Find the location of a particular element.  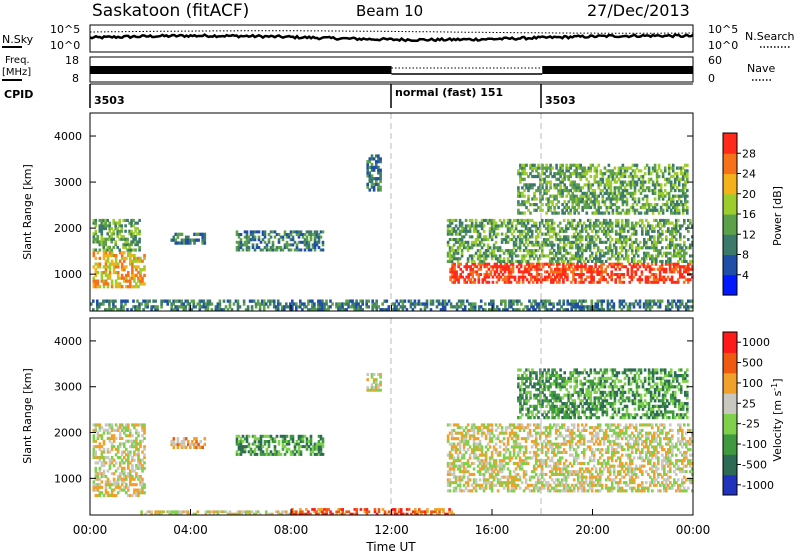

cpid-segment-2: normal (fast) 151 is located at coordinates (449, 92).